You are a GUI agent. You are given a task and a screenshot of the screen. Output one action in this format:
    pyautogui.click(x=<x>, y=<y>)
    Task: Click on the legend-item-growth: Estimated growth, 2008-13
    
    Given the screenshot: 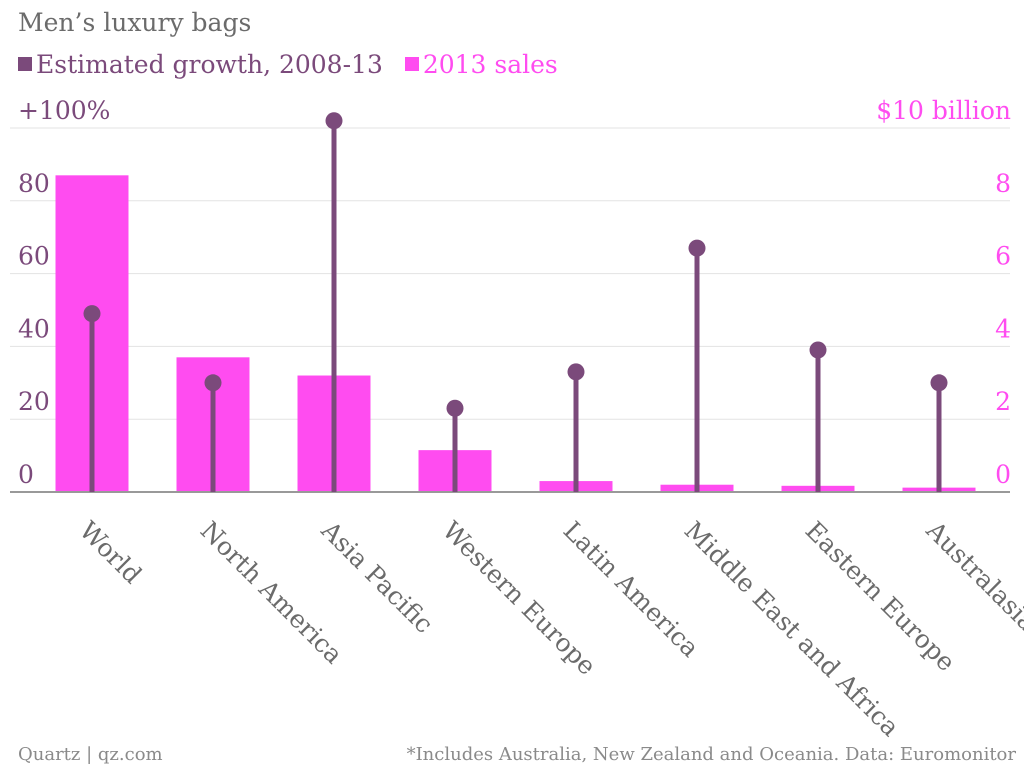 What is the action you would take?
    pyautogui.click(x=200, y=64)
    